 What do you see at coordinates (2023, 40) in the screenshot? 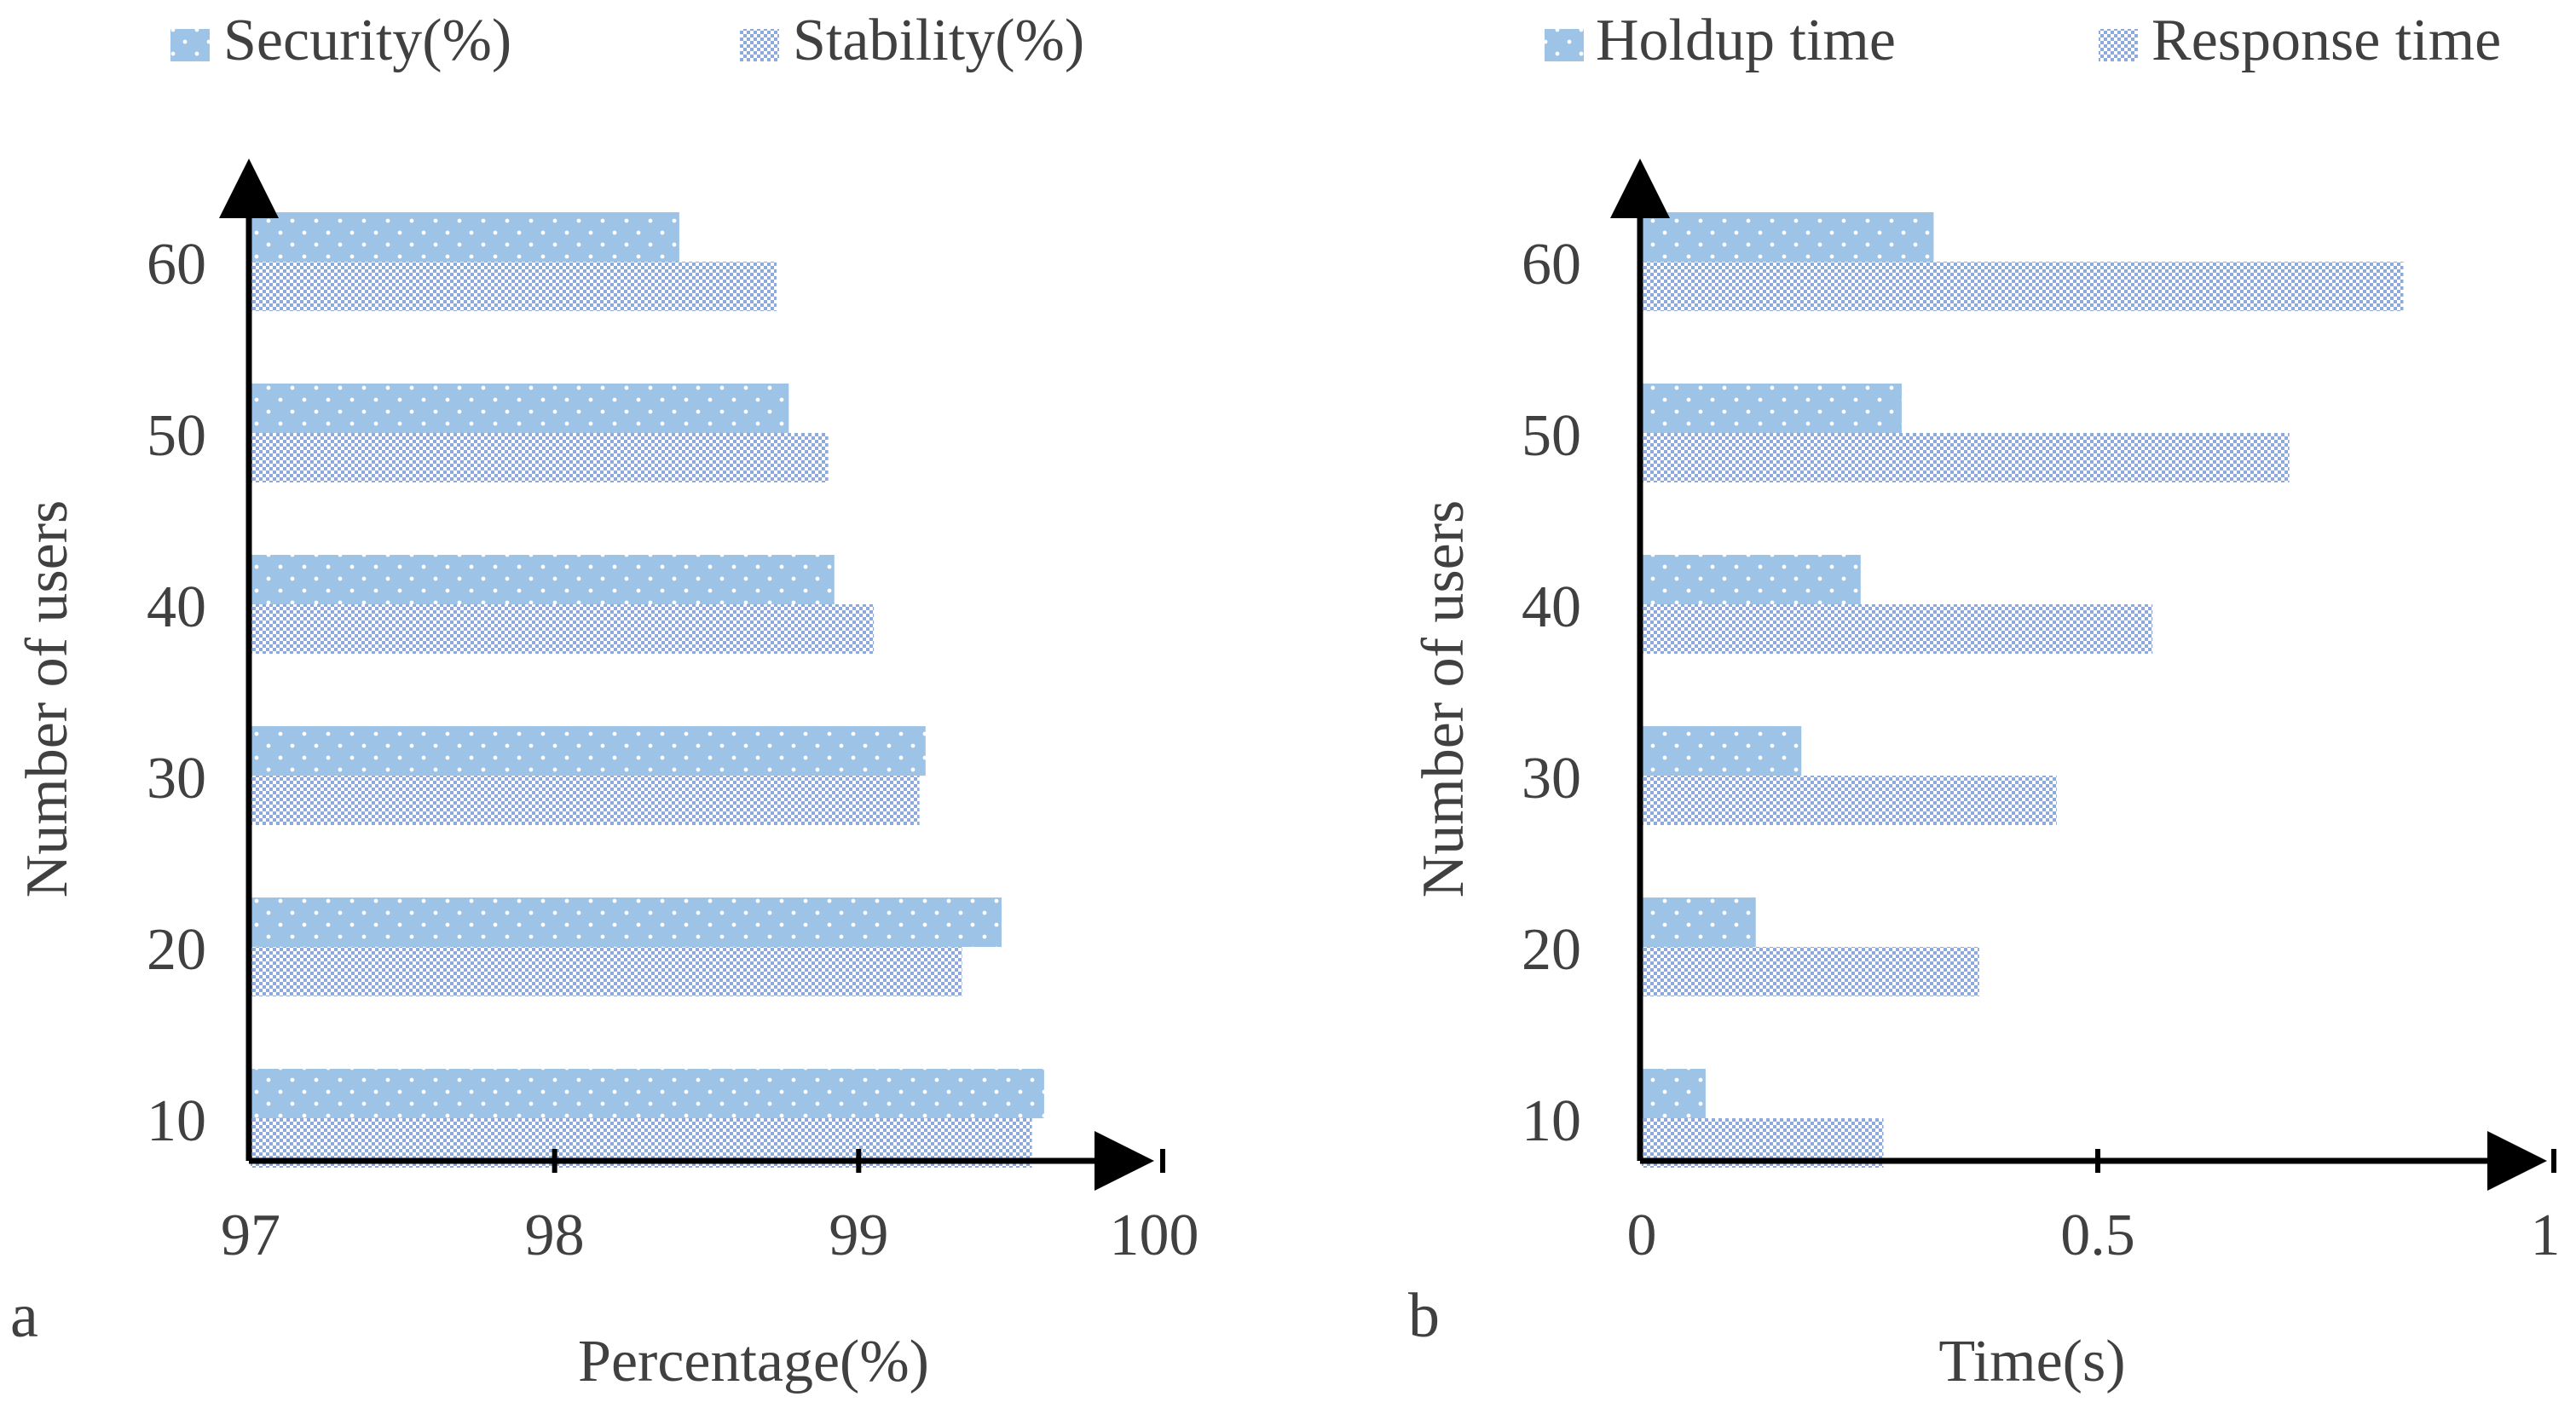
I see `legend-b: Holdup time Response time` at bounding box center [2023, 40].